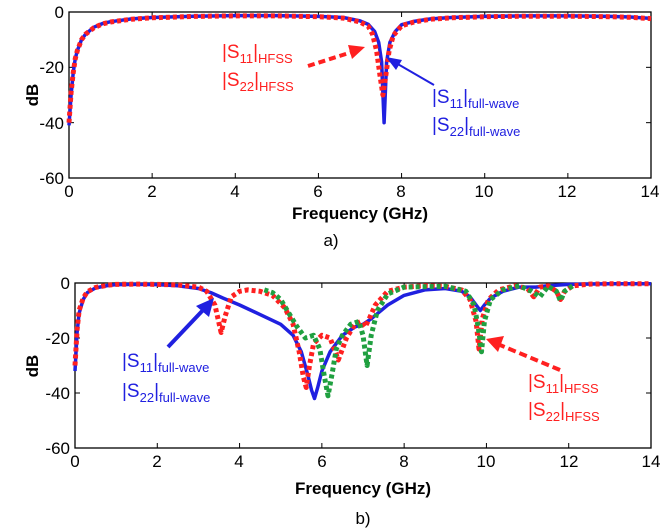 This screenshot has width=664, height=531. I want to click on panel-caption: a), so click(330, 240).